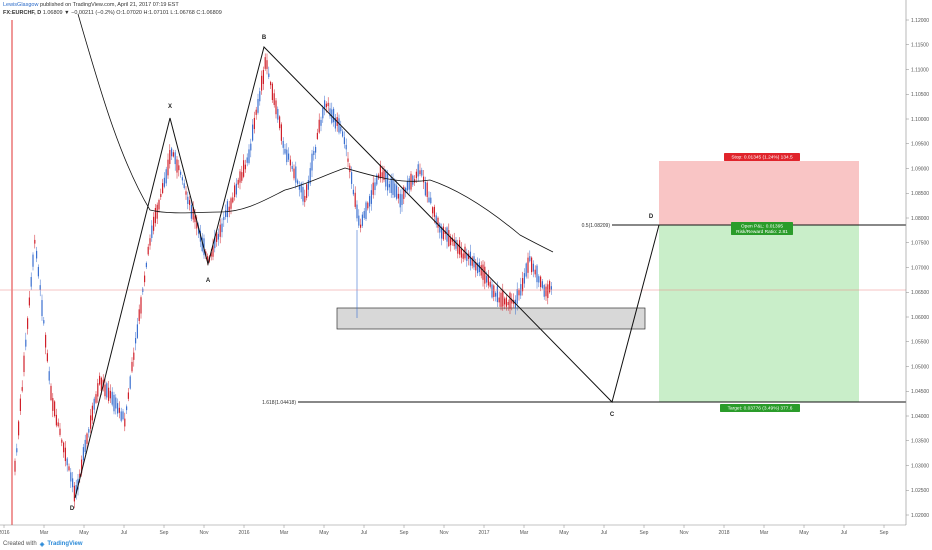 The width and height of the screenshot is (932, 550). I want to click on pnl-tag-text: Risk/Reward Ratio: 2.81, so click(762, 232).